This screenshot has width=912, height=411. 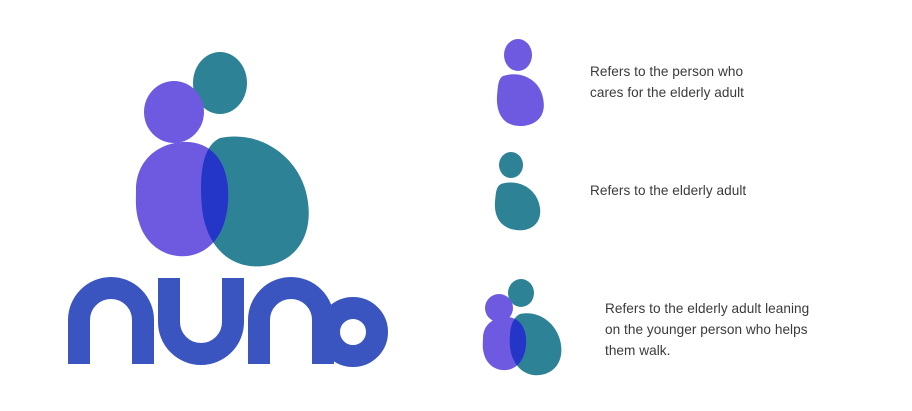 What do you see at coordinates (174, 112) in the screenshot?
I see `caregiver-head` at bounding box center [174, 112].